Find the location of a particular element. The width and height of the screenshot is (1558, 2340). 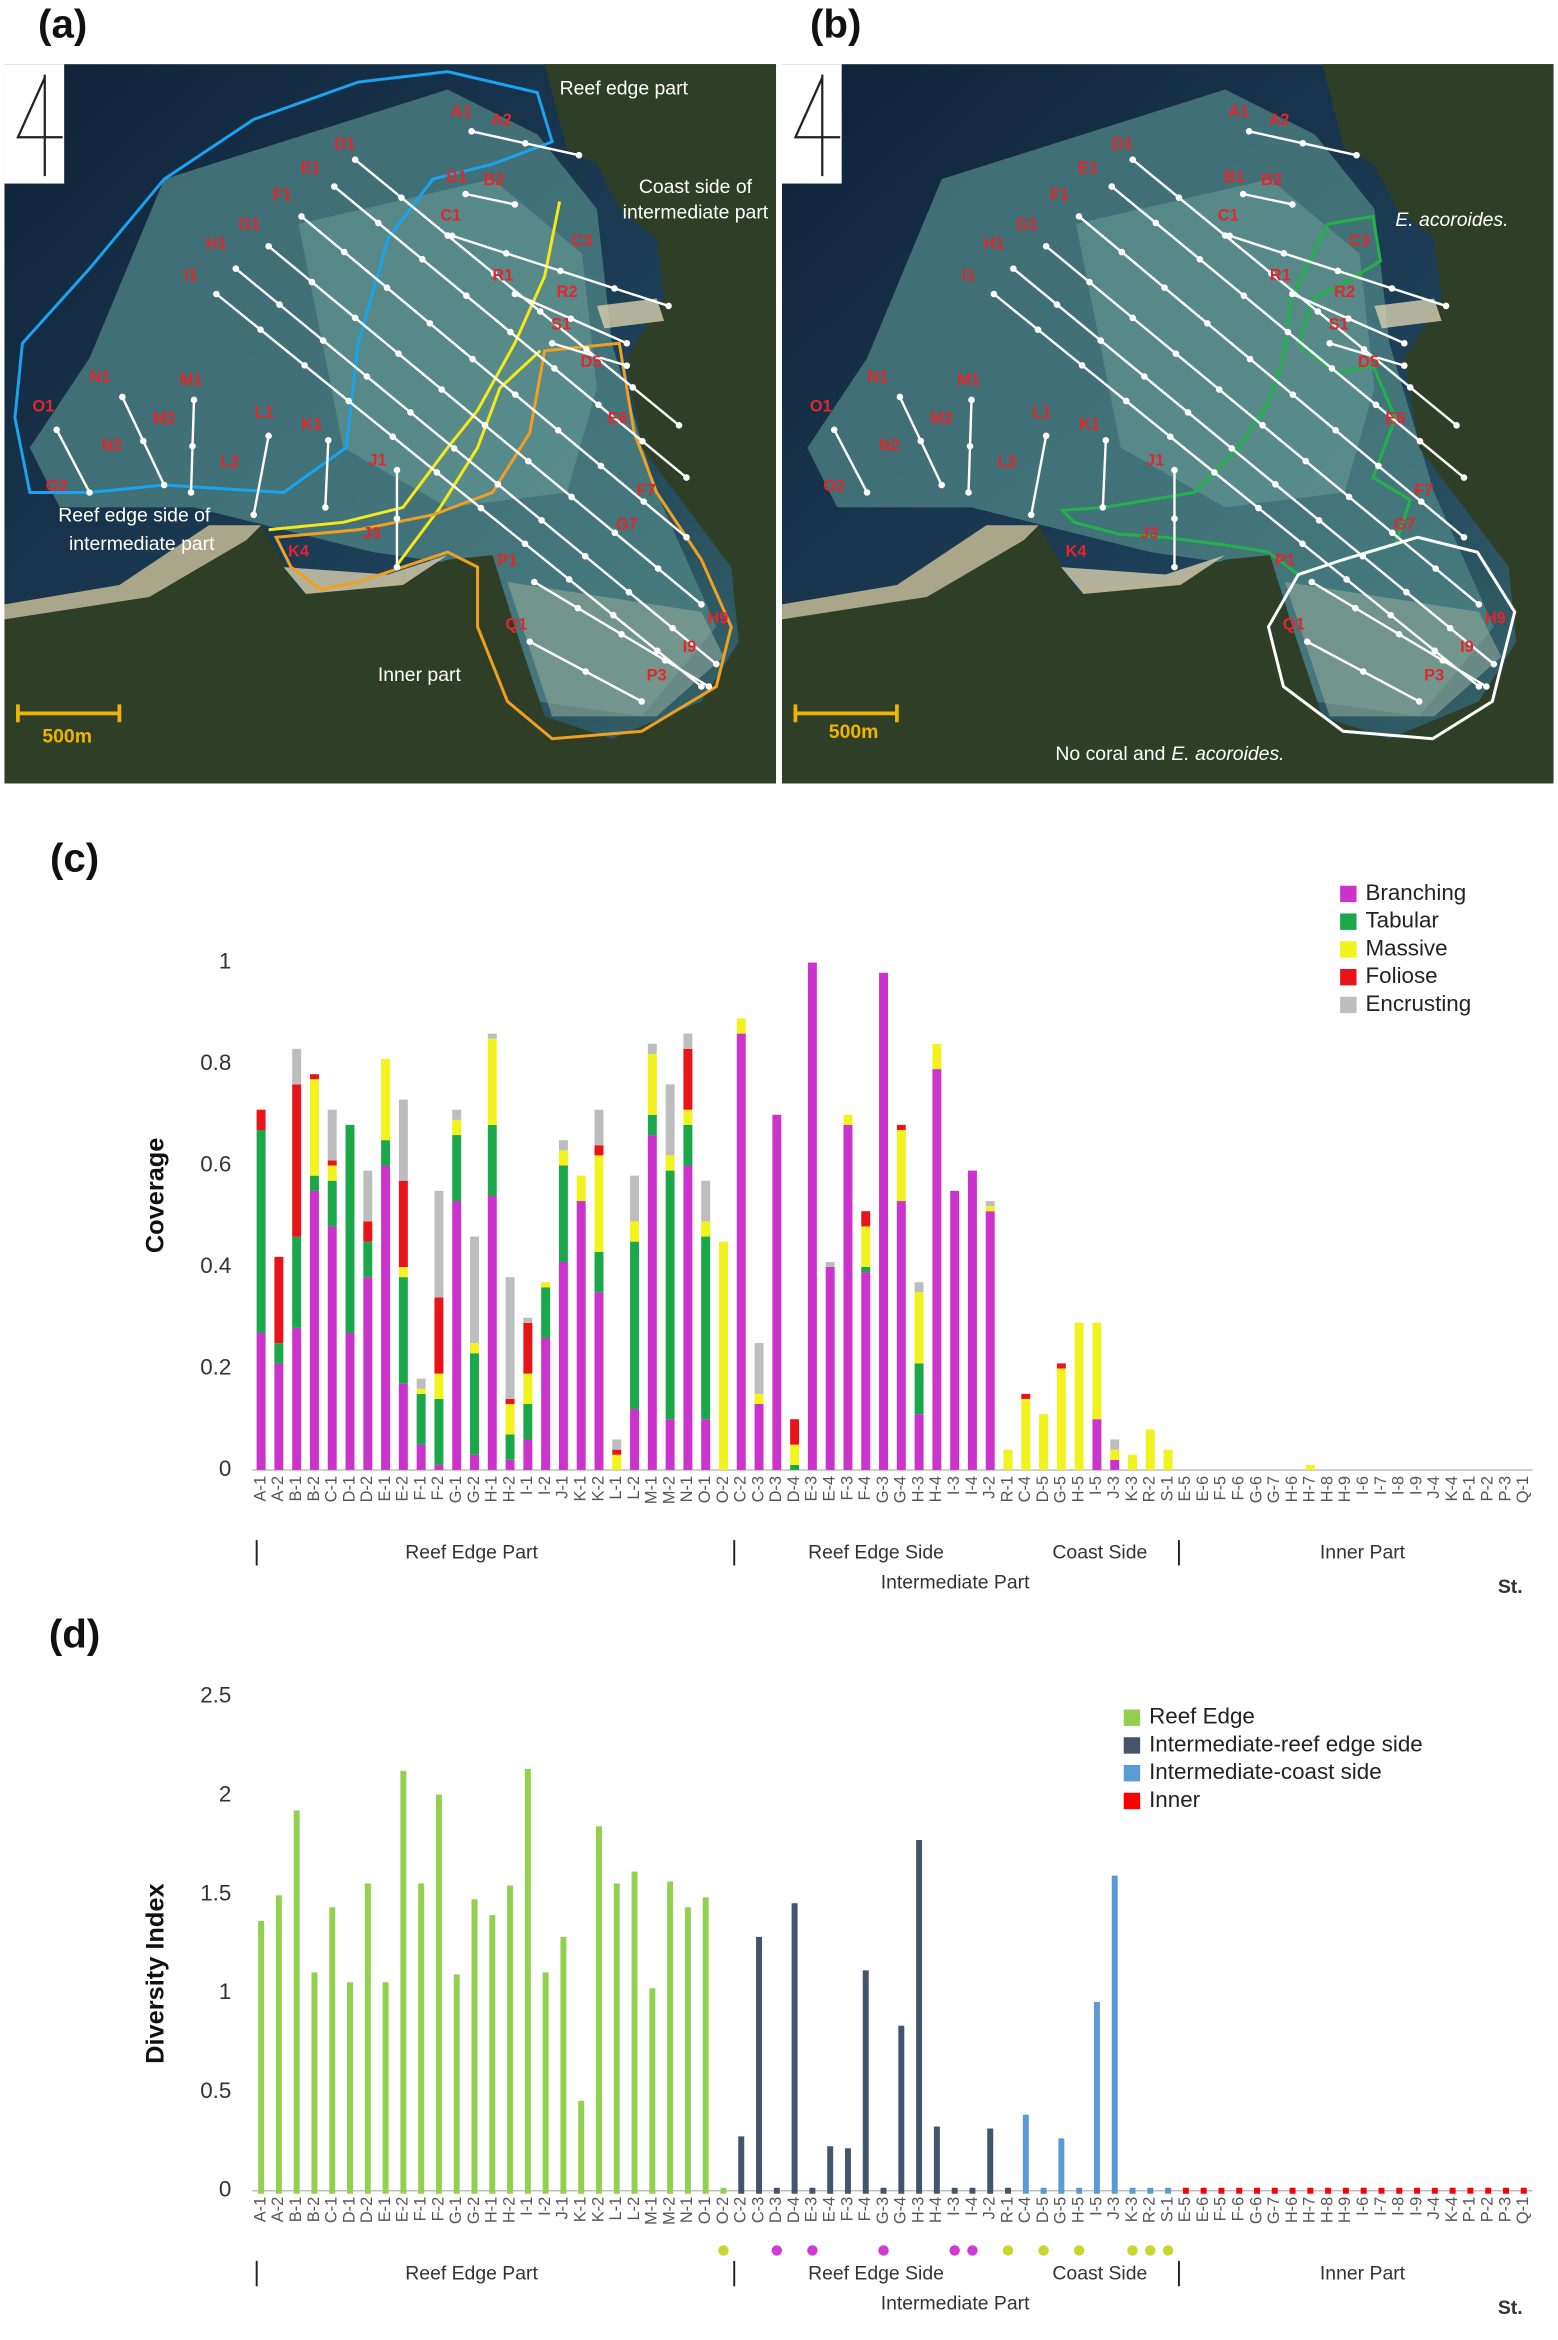

station-label: E1 is located at coordinates (310, 168).